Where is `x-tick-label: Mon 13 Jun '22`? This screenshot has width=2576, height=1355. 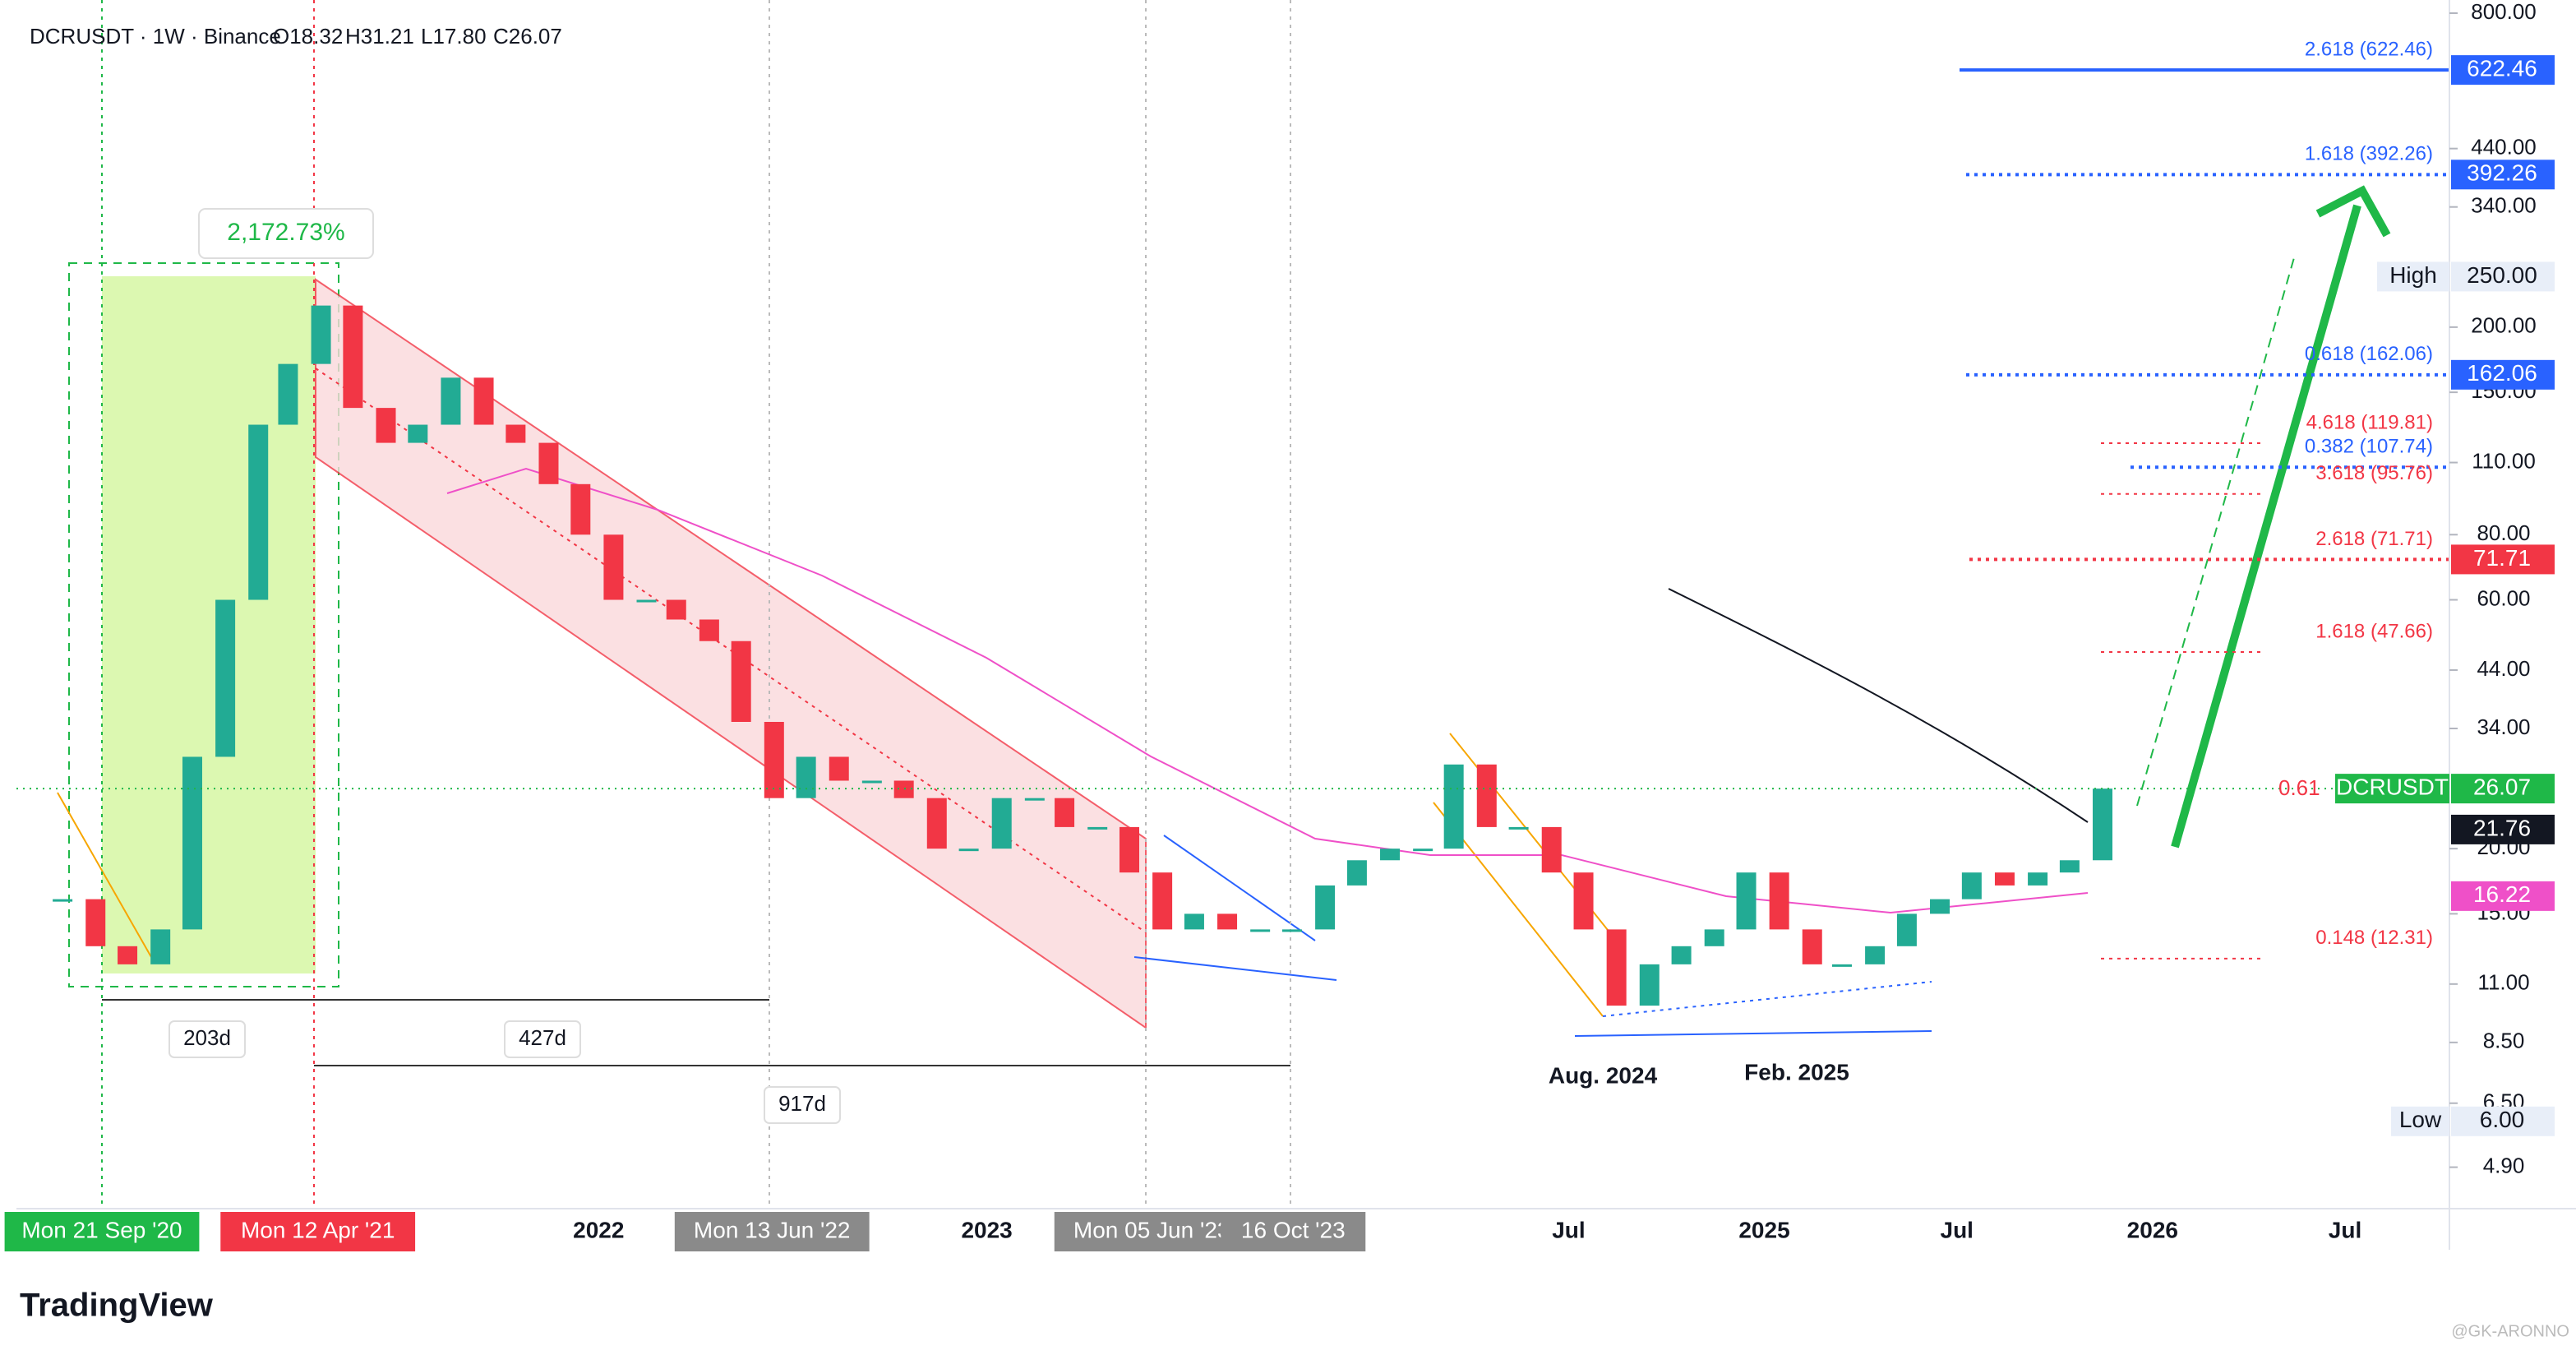
x-tick-label: Mon 13 Jun '22 is located at coordinates (773, 1229).